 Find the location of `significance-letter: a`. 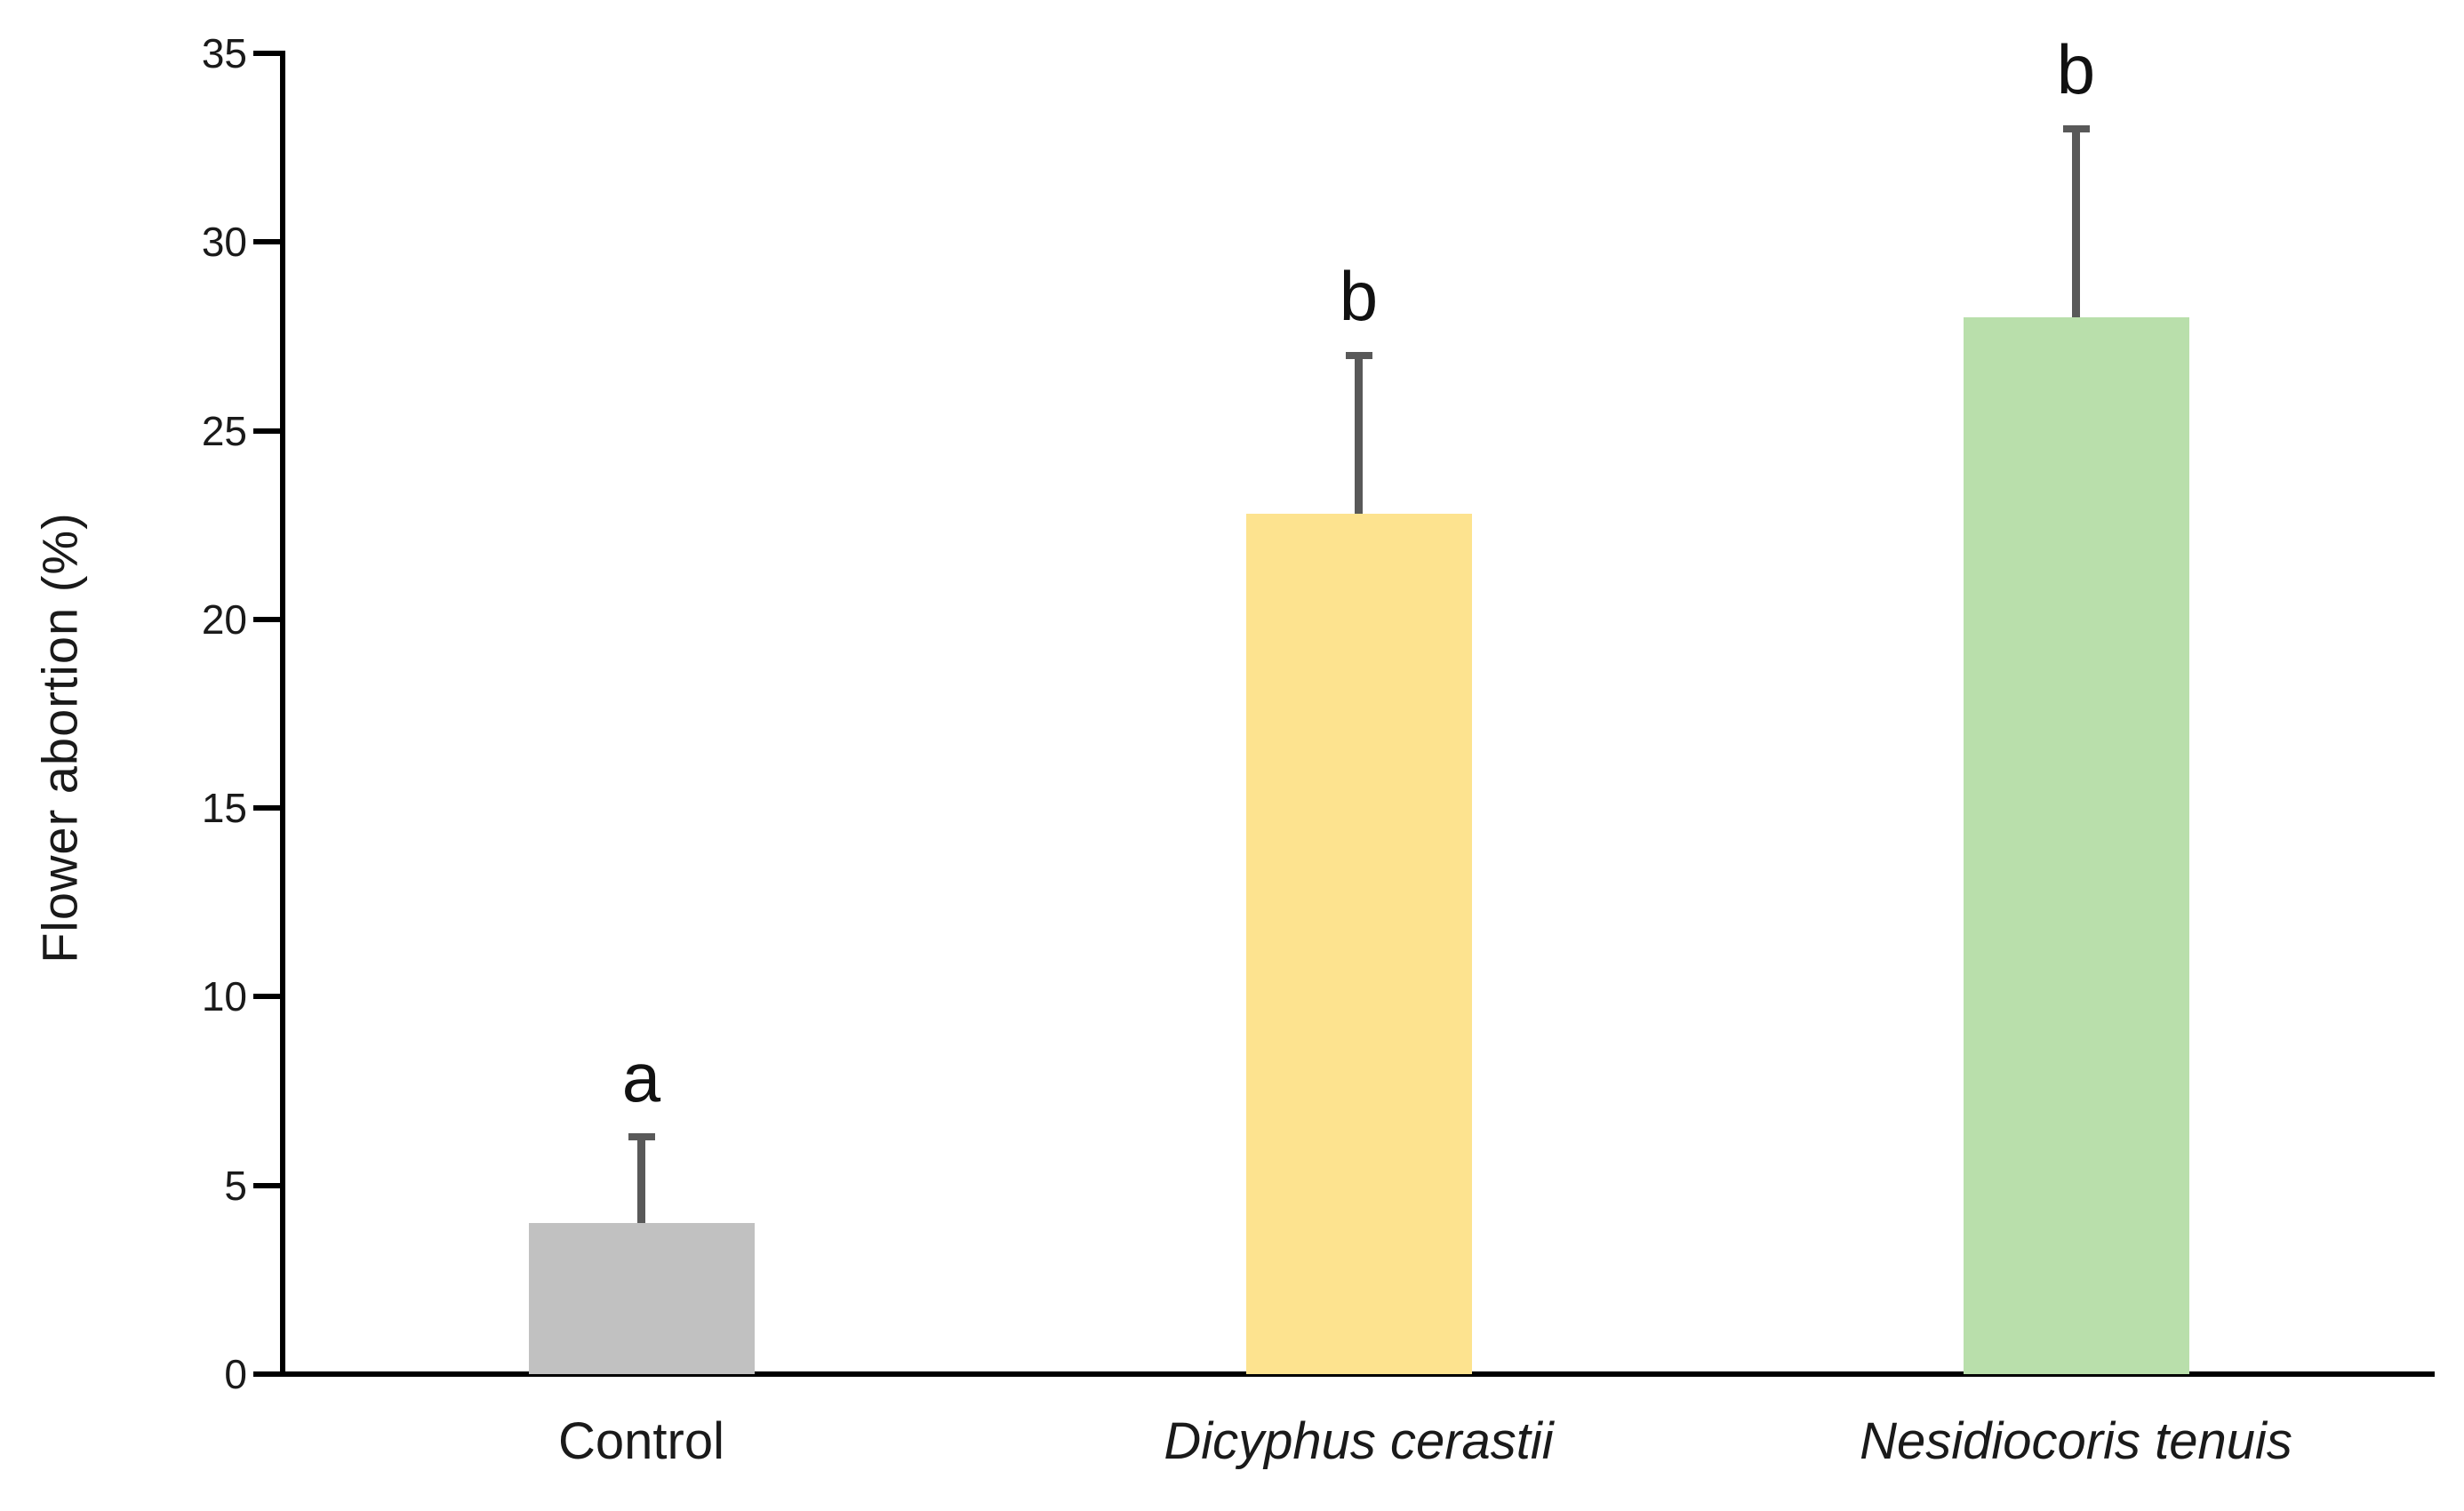

significance-letter: a is located at coordinates (641, 1076).